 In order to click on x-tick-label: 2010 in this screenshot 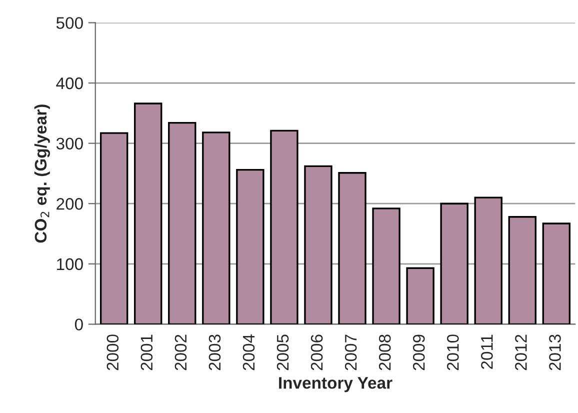, I will do `click(452, 352)`.